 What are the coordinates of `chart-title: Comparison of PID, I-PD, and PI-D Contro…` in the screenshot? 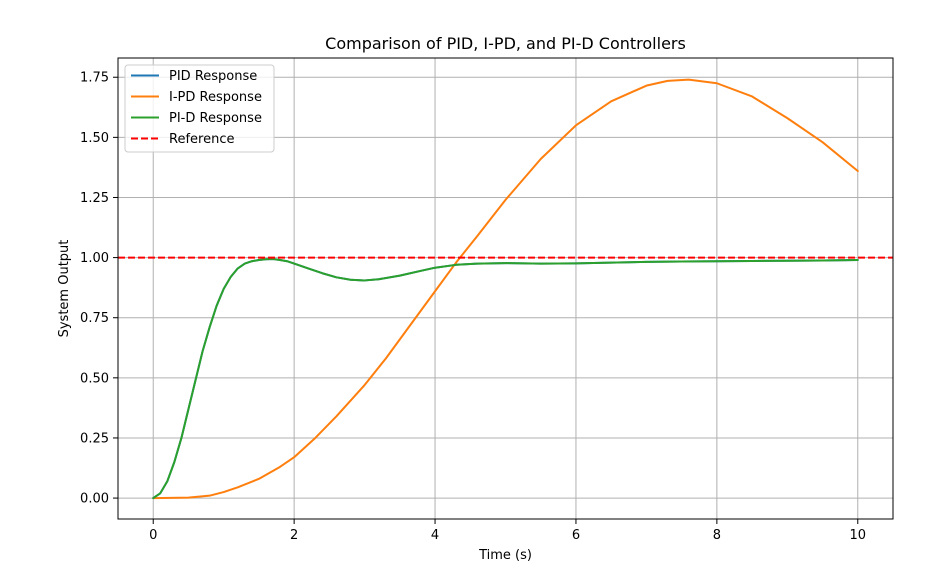 It's located at (505, 43).